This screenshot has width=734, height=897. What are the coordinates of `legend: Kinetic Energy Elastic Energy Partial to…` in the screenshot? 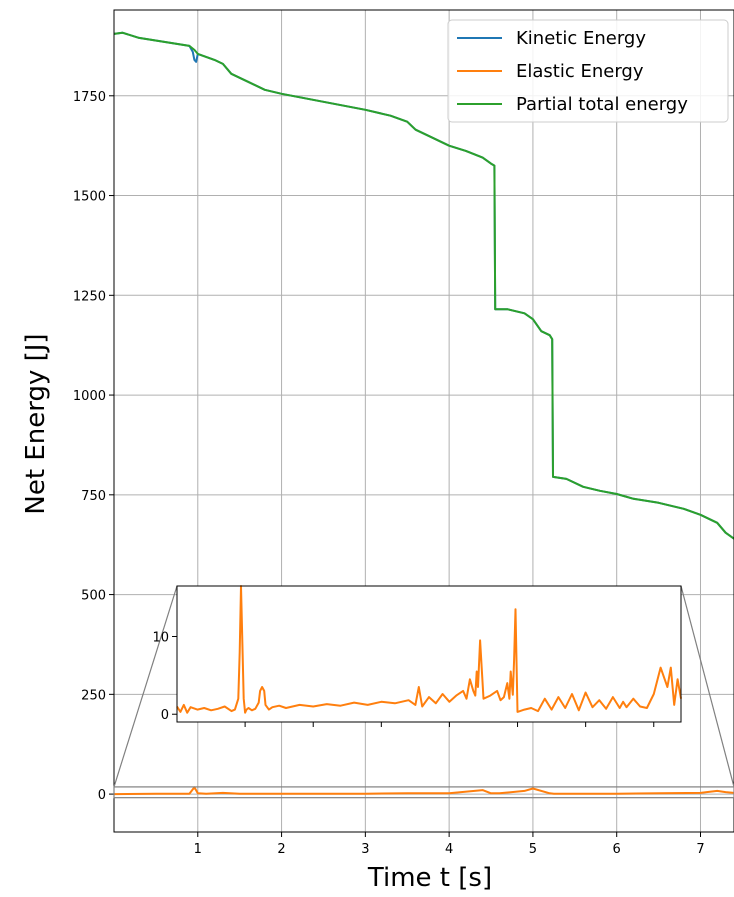 It's located at (588, 71).